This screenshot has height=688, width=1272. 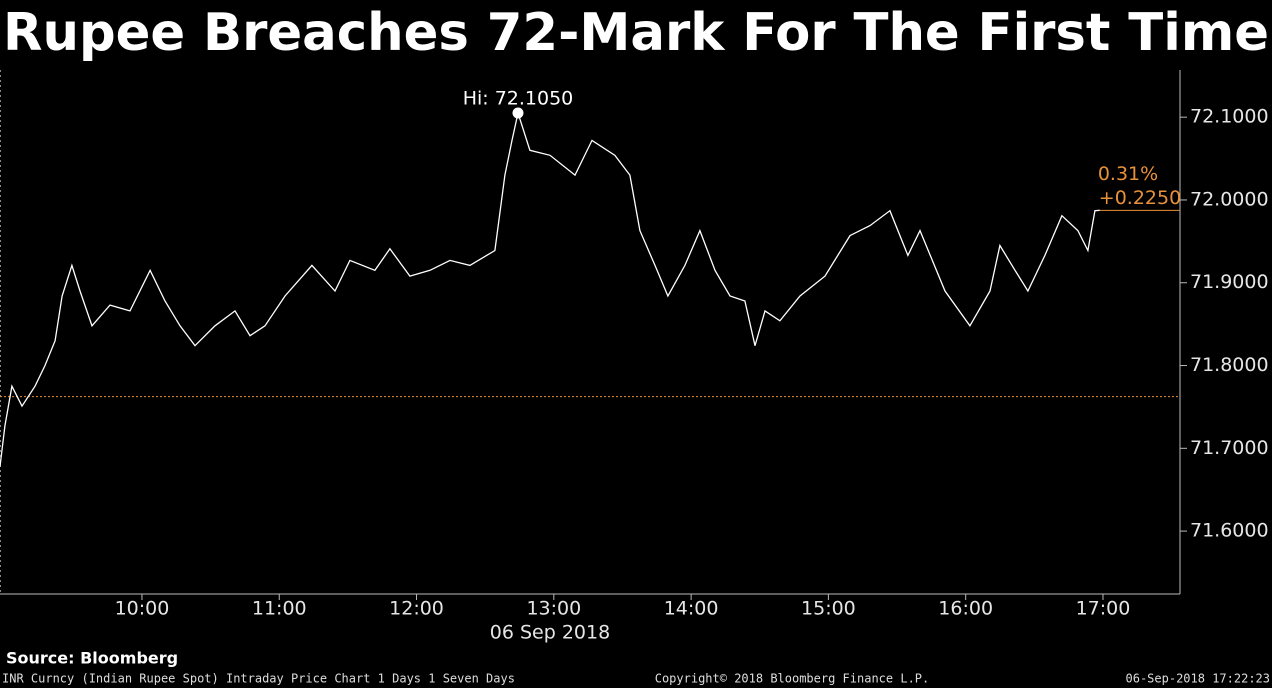 What do you see at coordinates (1229, 531) in the screenshot?
I see `y-tick-label: 71.6000` at bounding box center [1229, 531].